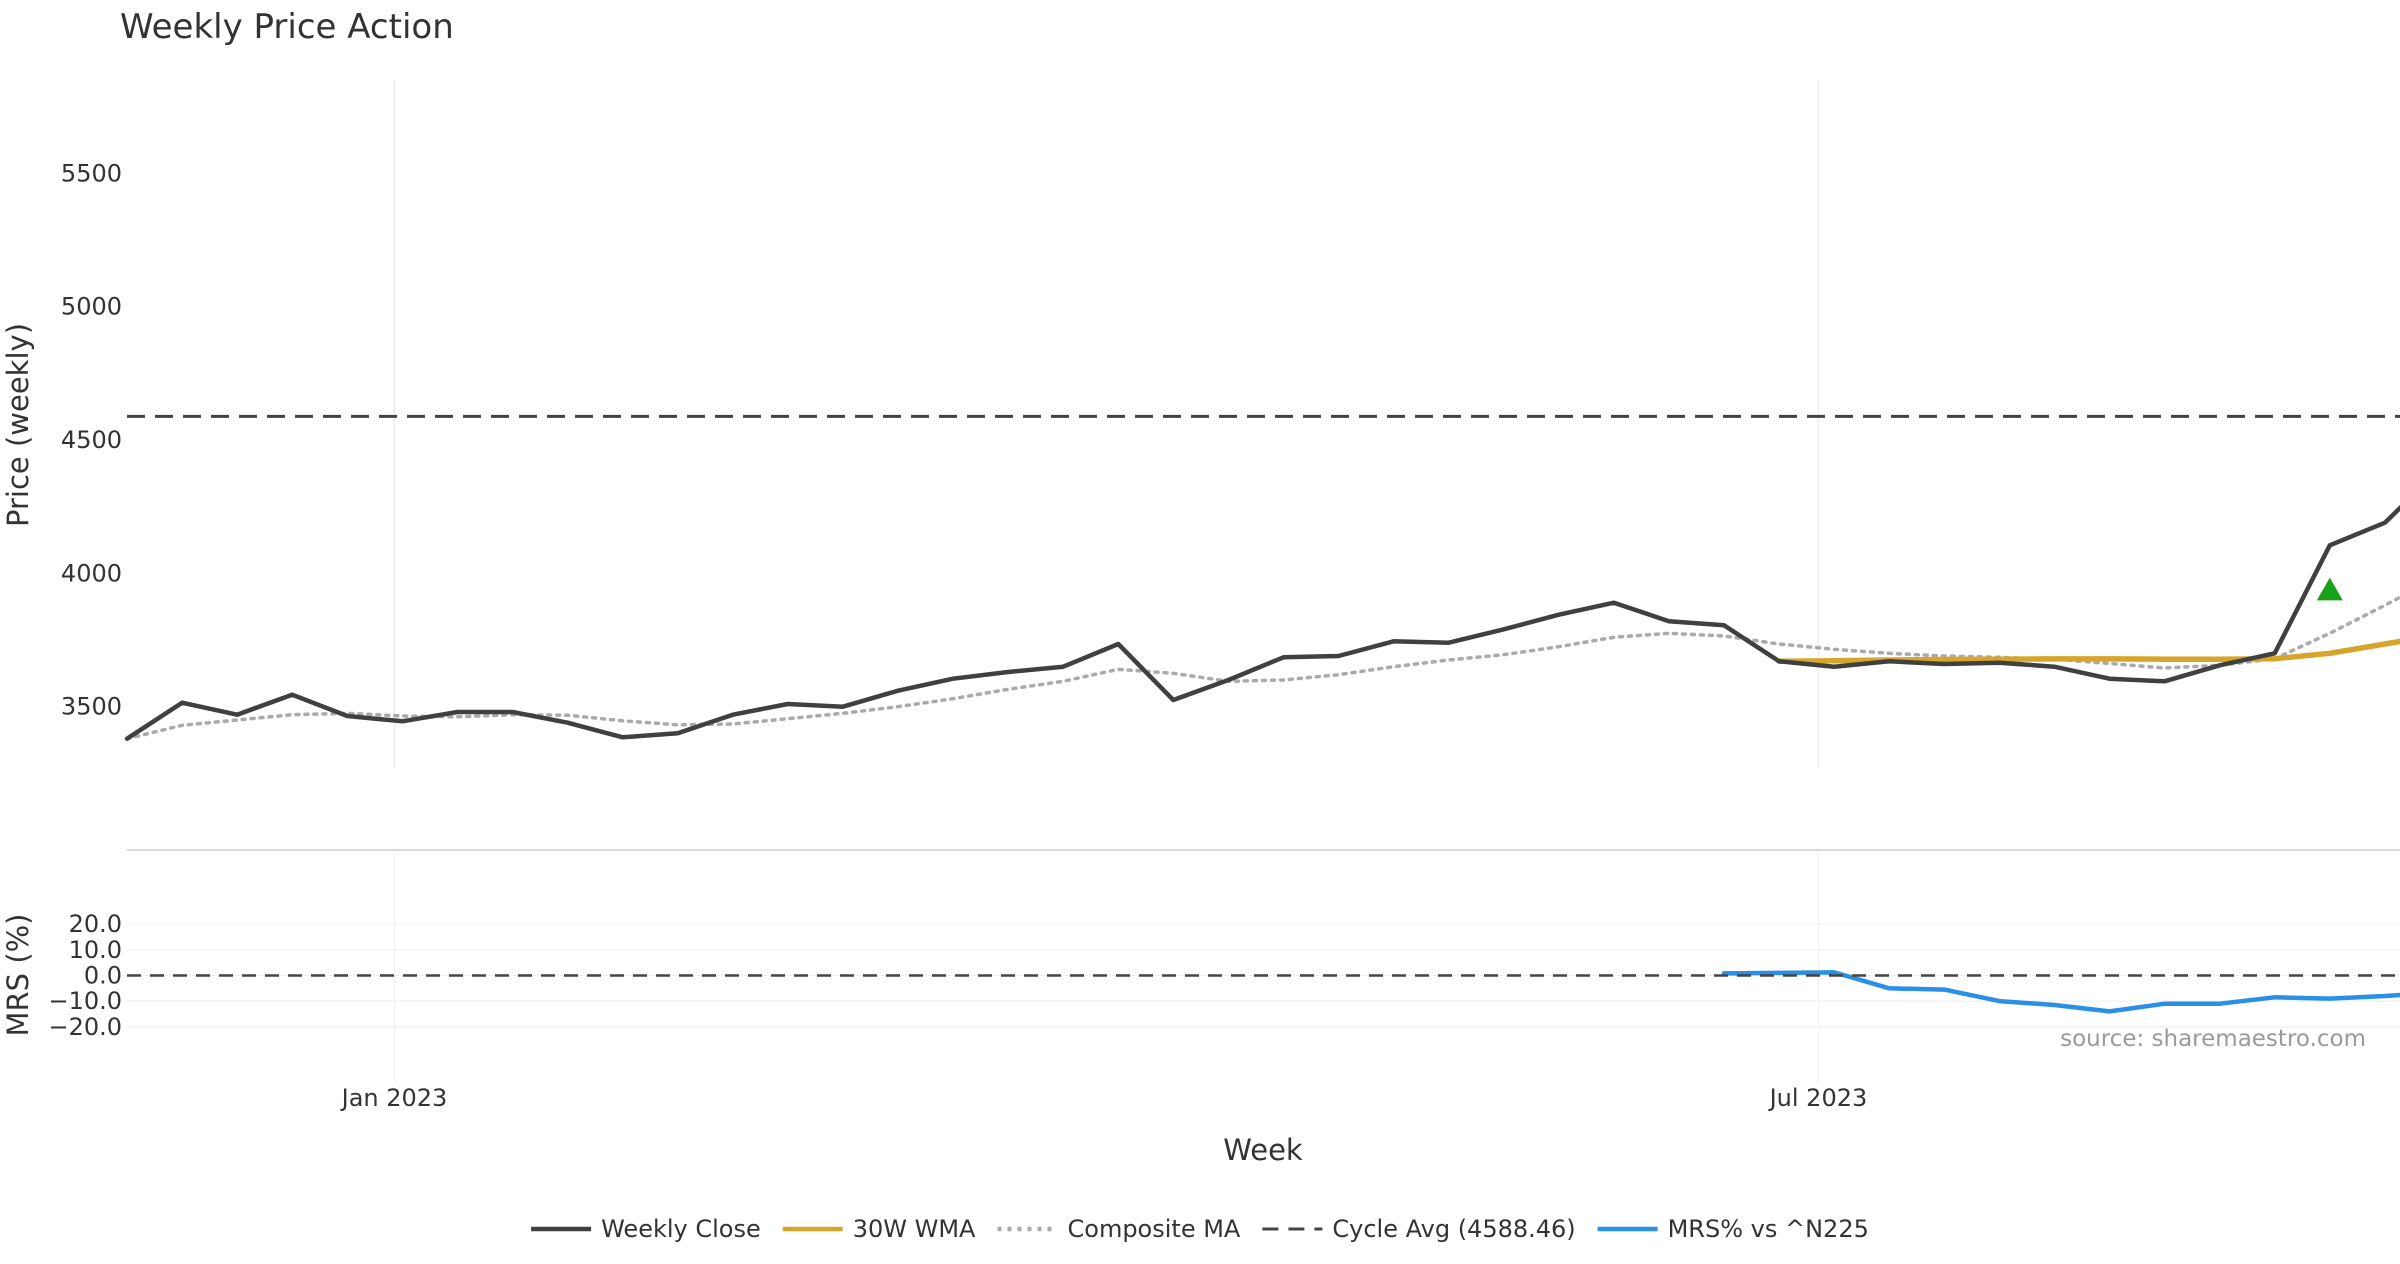  I want to click on legend-item-weekly-close: Weekly Close, so click(646, 1229).